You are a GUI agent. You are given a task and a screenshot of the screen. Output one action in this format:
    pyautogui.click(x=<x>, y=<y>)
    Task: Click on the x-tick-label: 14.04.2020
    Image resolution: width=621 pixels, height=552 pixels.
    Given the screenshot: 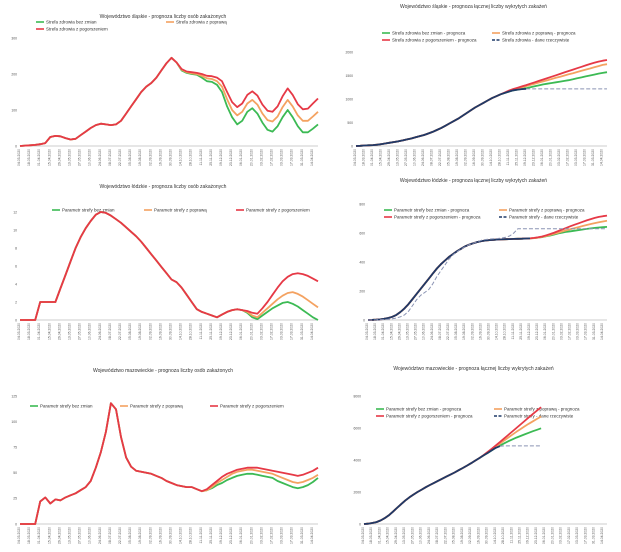 What is the action you would take?
    pyautogui.click(x=602, y=331)
    